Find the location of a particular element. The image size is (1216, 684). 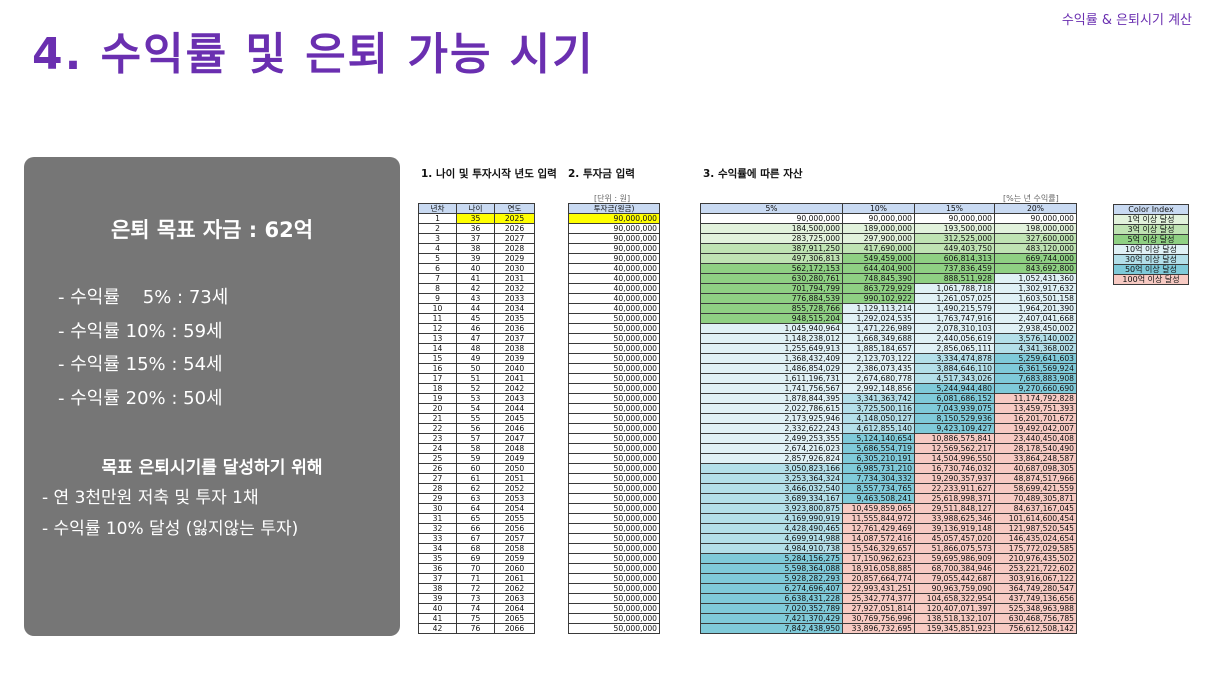

age-row: 24 58 2048 is located at coordinates (476, 448).